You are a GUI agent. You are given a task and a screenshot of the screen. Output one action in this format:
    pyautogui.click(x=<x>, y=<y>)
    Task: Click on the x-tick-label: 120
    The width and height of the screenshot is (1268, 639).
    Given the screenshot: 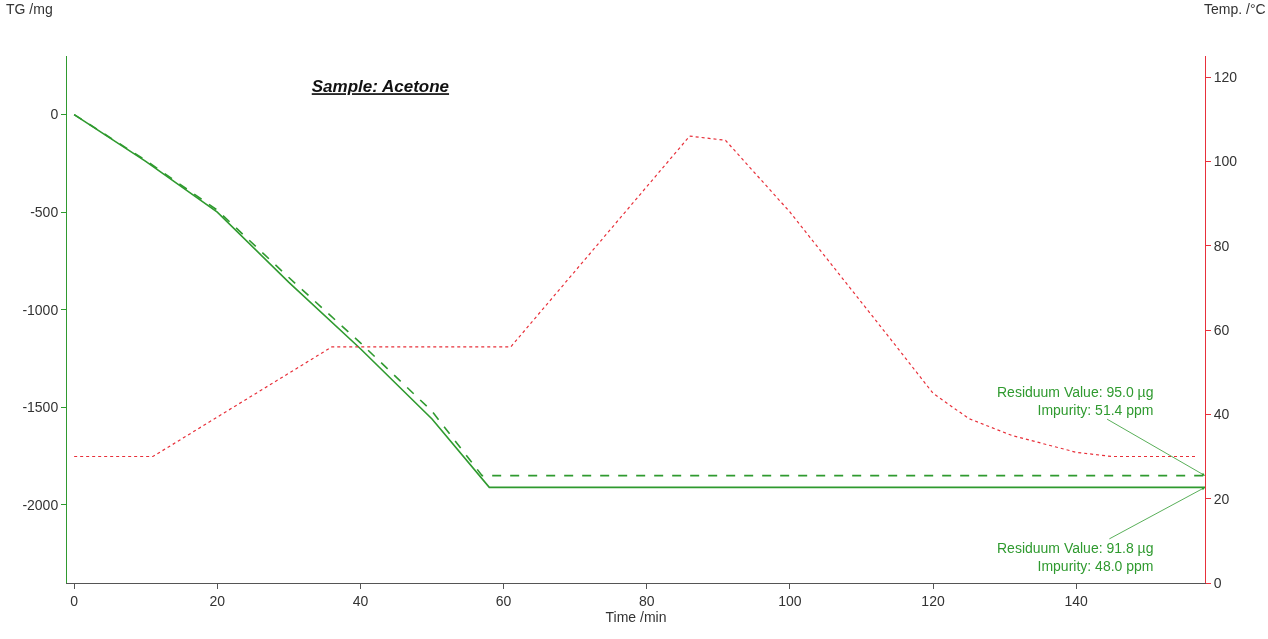 What is the action you would take?
    pyautogui.click(x=933, y=600)
    